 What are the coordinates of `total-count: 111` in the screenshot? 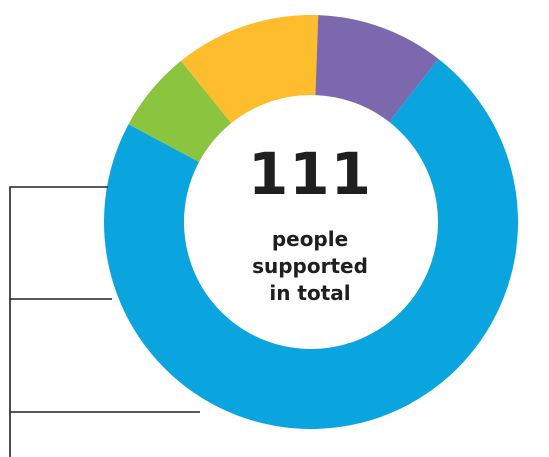 It's located at (310, 174).